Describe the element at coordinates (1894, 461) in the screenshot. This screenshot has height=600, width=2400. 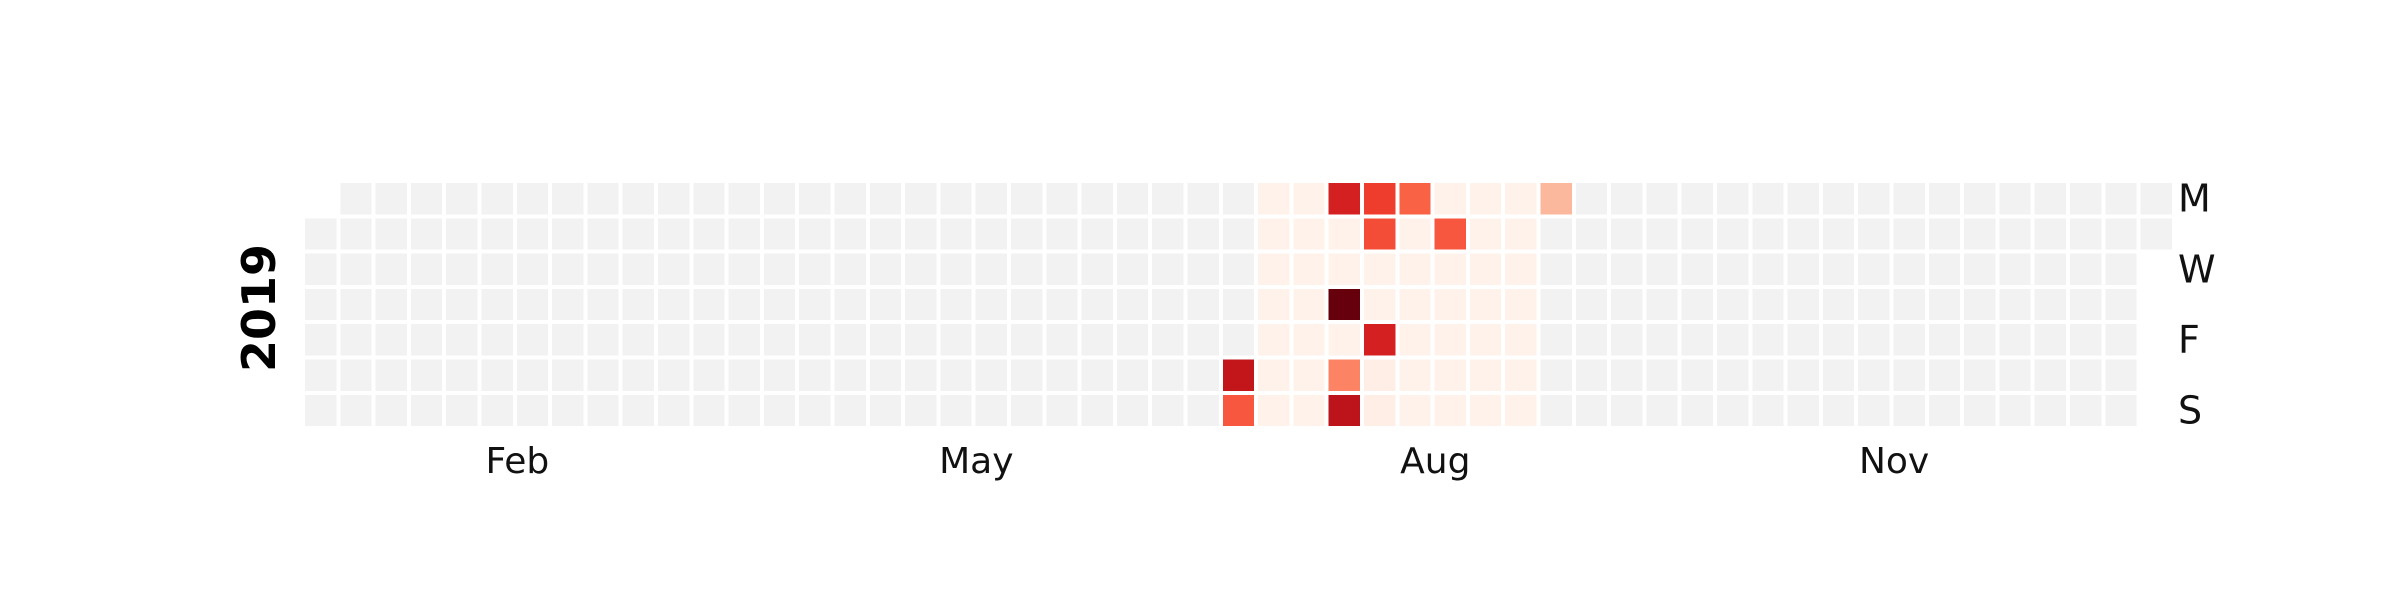
I see `month-label-nov: Nov` at that location.